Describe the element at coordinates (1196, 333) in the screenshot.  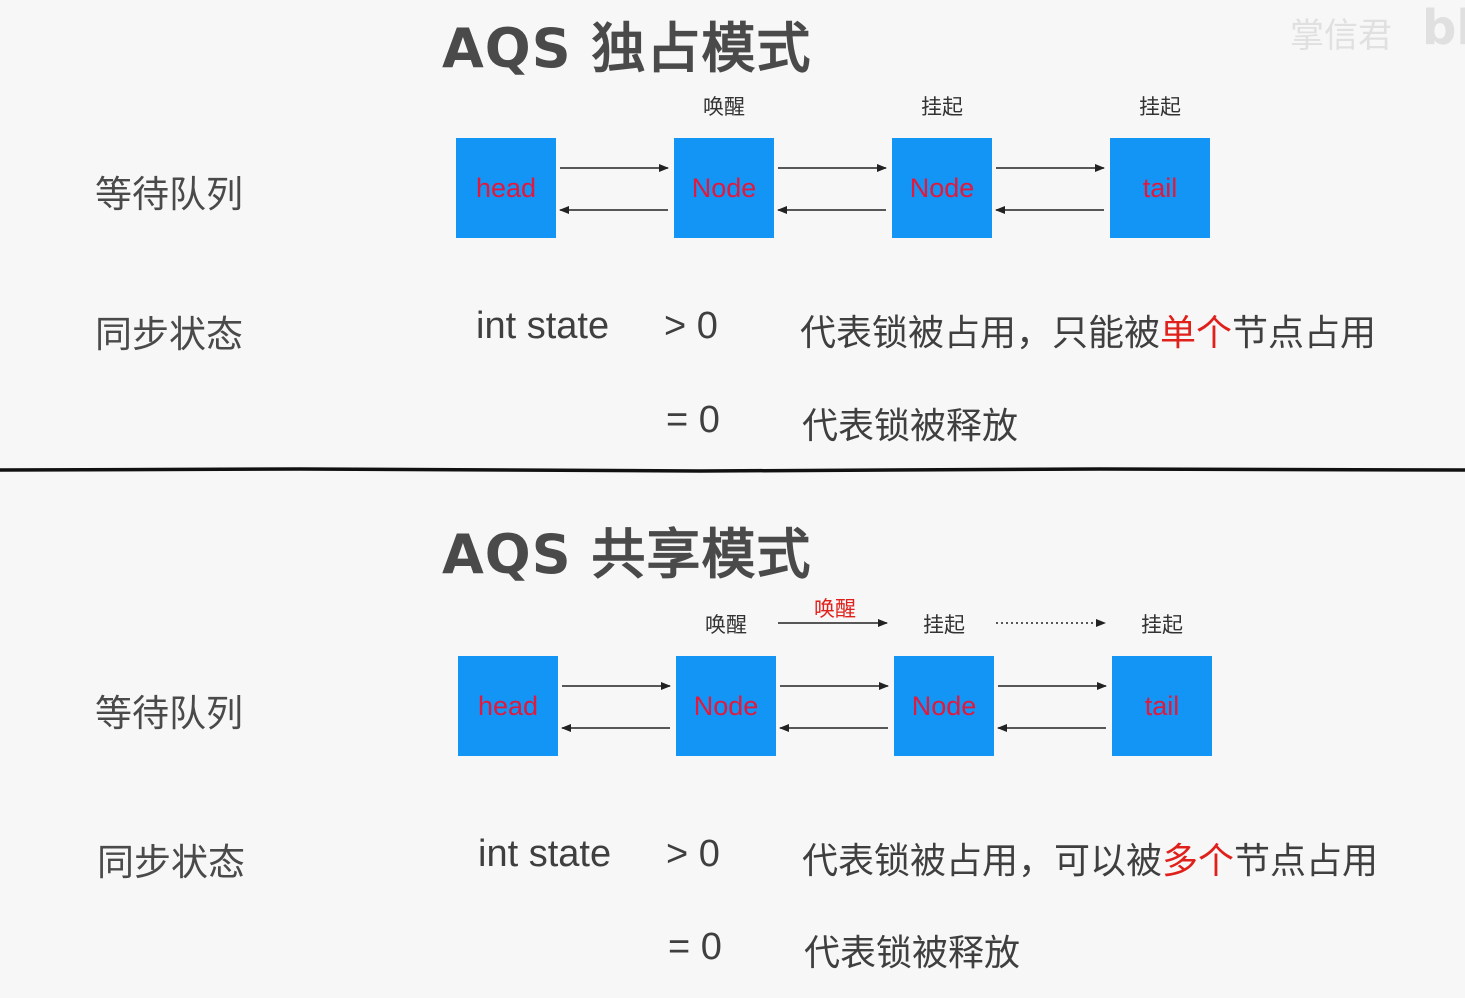
I see `desc-highlight: 单个` at that location.